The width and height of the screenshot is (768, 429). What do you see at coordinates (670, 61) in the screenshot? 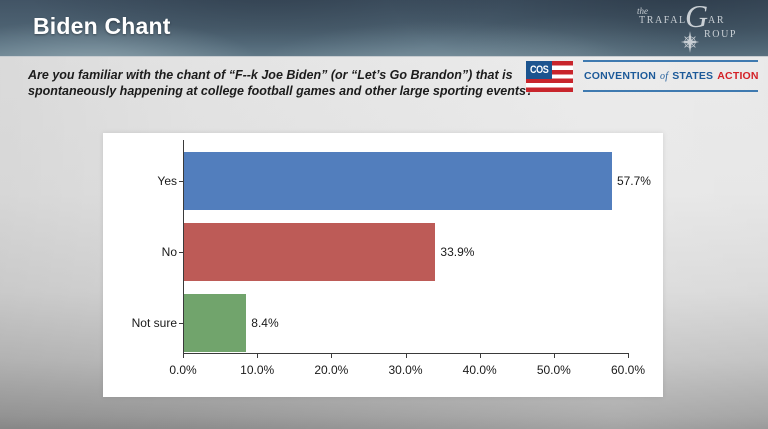
I see `cos-top-rule` at bounding box center [670, 61].